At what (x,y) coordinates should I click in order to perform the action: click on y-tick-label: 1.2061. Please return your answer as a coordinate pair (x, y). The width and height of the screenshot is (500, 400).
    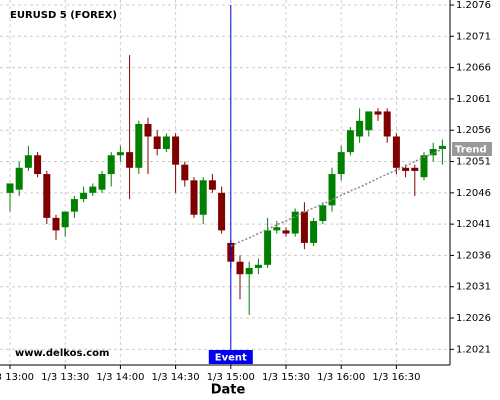
    Looking at the image, I should click on (473, 99).